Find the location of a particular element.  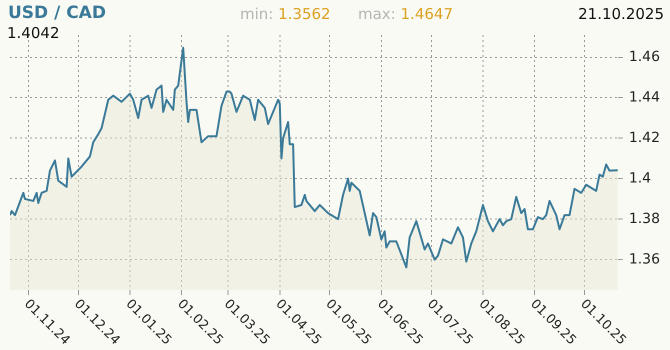

chart-title: USD / CAD is located at coordinates (57, 13).